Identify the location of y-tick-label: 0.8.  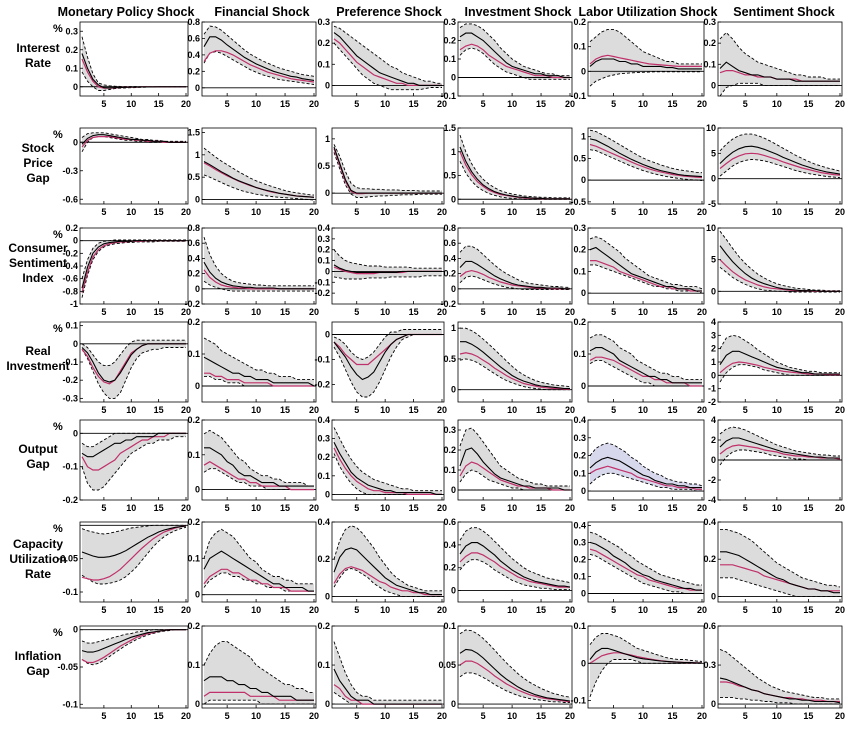
(193, 22).